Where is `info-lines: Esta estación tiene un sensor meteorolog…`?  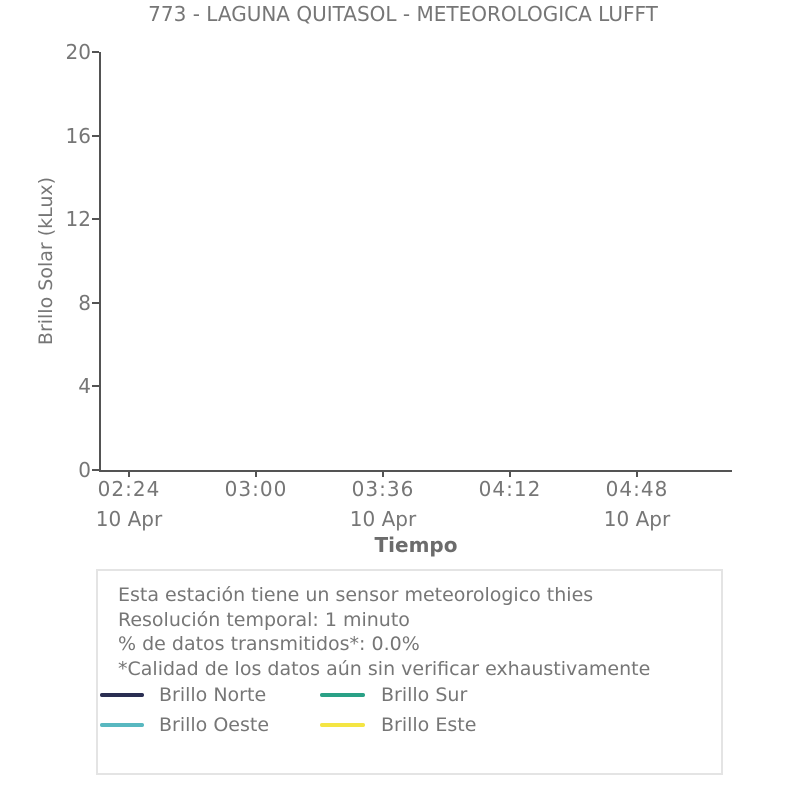
info-lines: Esta estación tiene un sensor meteorolog… is located at coordinates (413, 632).